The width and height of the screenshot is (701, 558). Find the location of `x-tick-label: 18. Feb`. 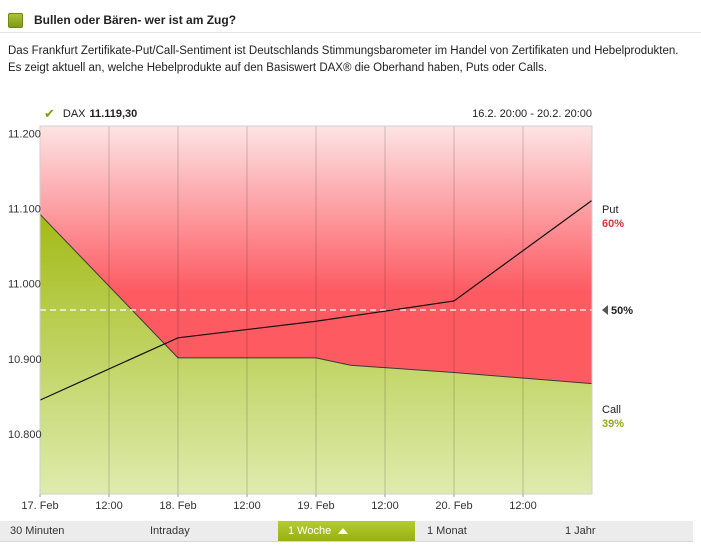

x-tick-label: 18. Feb is located at coordinates (177, 506).